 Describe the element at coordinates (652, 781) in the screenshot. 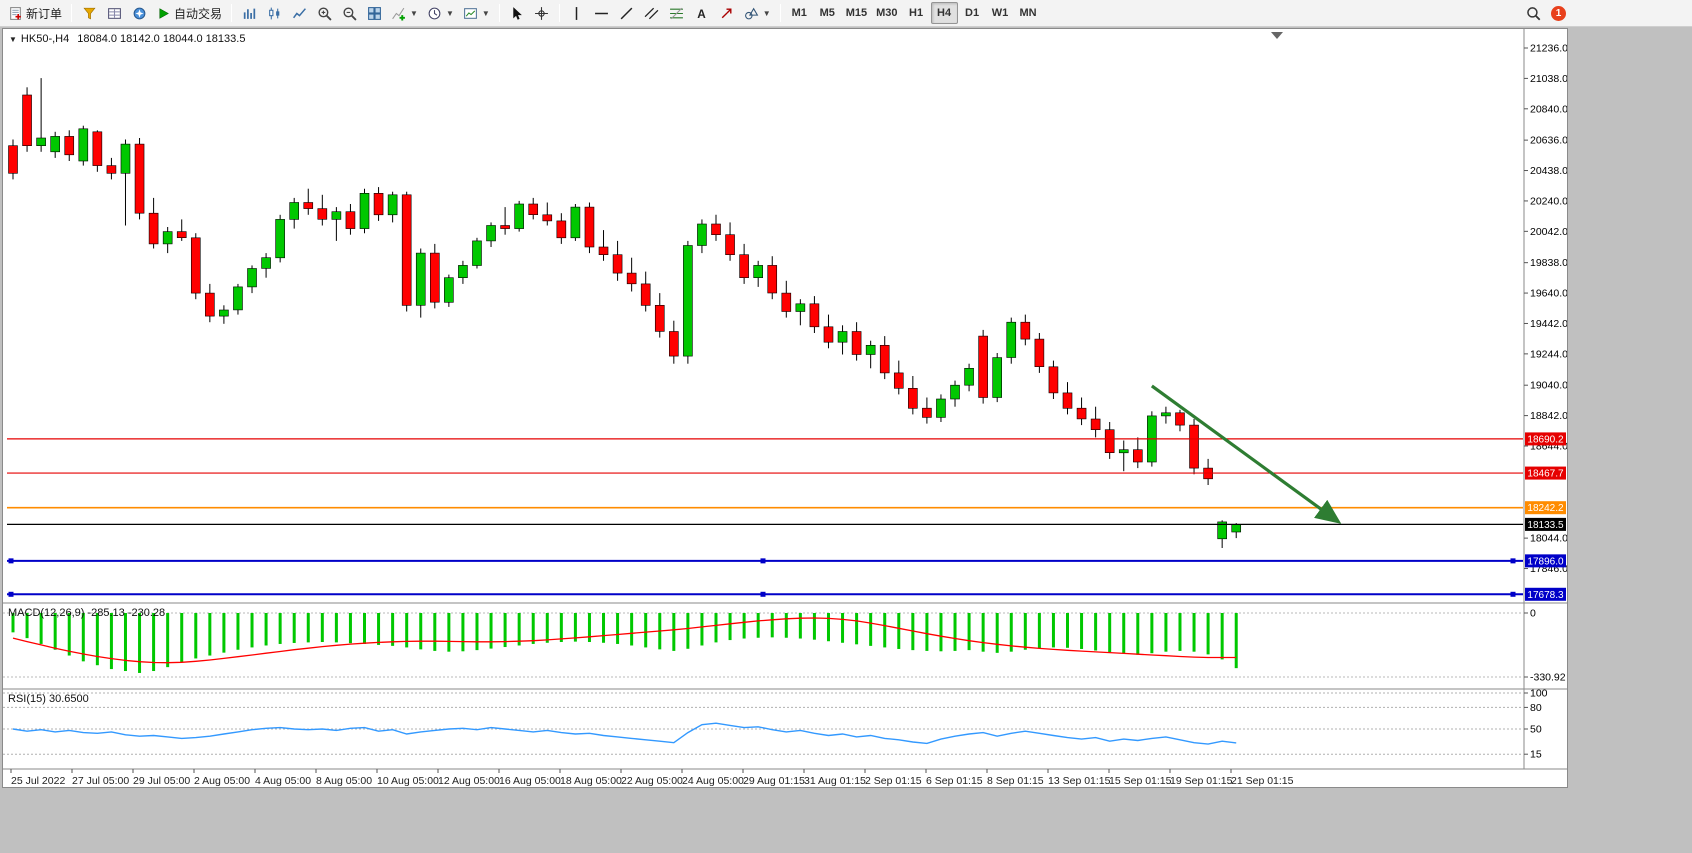

I see `date-tick-label: 22 Aug 05:00` at that location.